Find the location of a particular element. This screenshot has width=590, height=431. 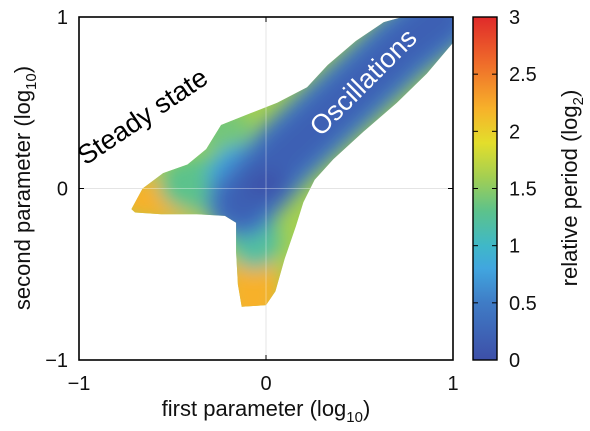

x-tick-label: 0 is located at coordinates (265, 384).